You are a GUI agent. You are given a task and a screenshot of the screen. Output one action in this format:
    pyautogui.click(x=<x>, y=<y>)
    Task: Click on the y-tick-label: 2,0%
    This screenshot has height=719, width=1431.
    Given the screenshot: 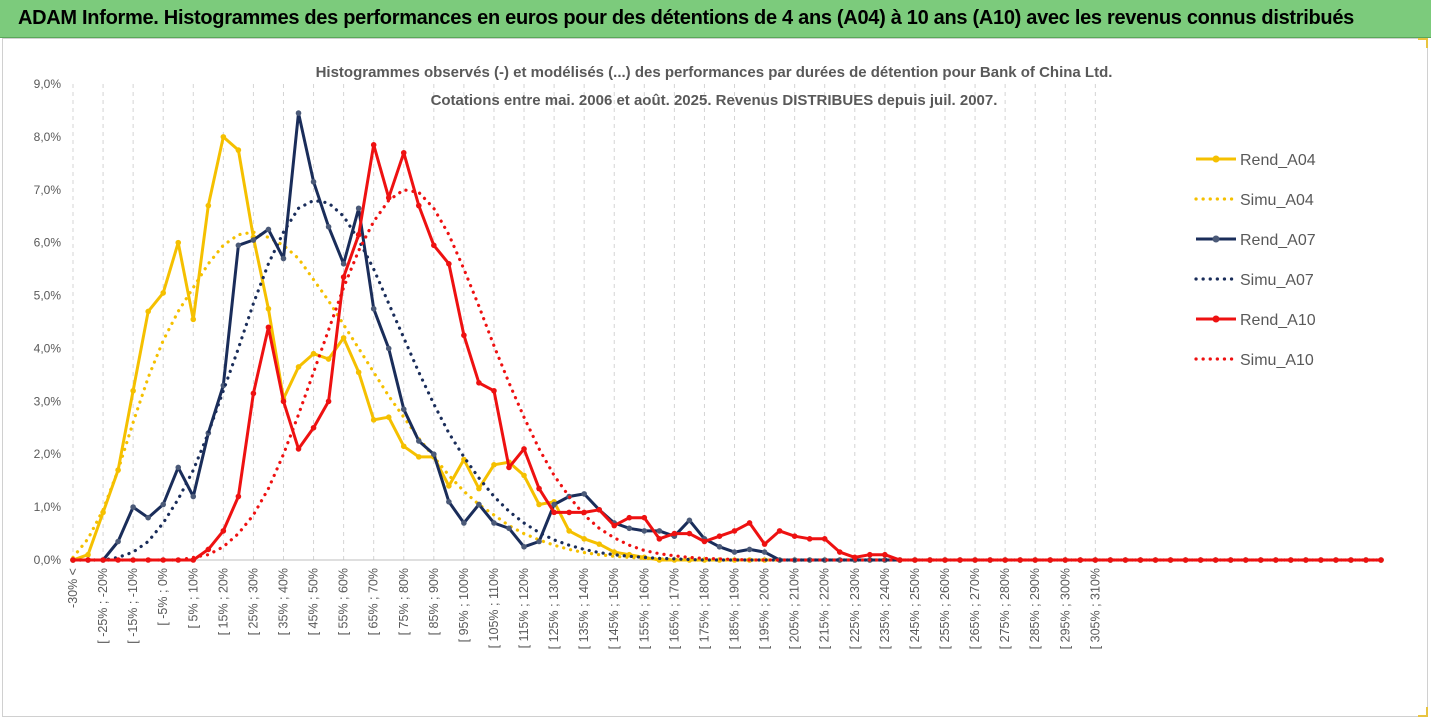 What is the action you would take?
    pyautogui.click(x=48, y=454)
    